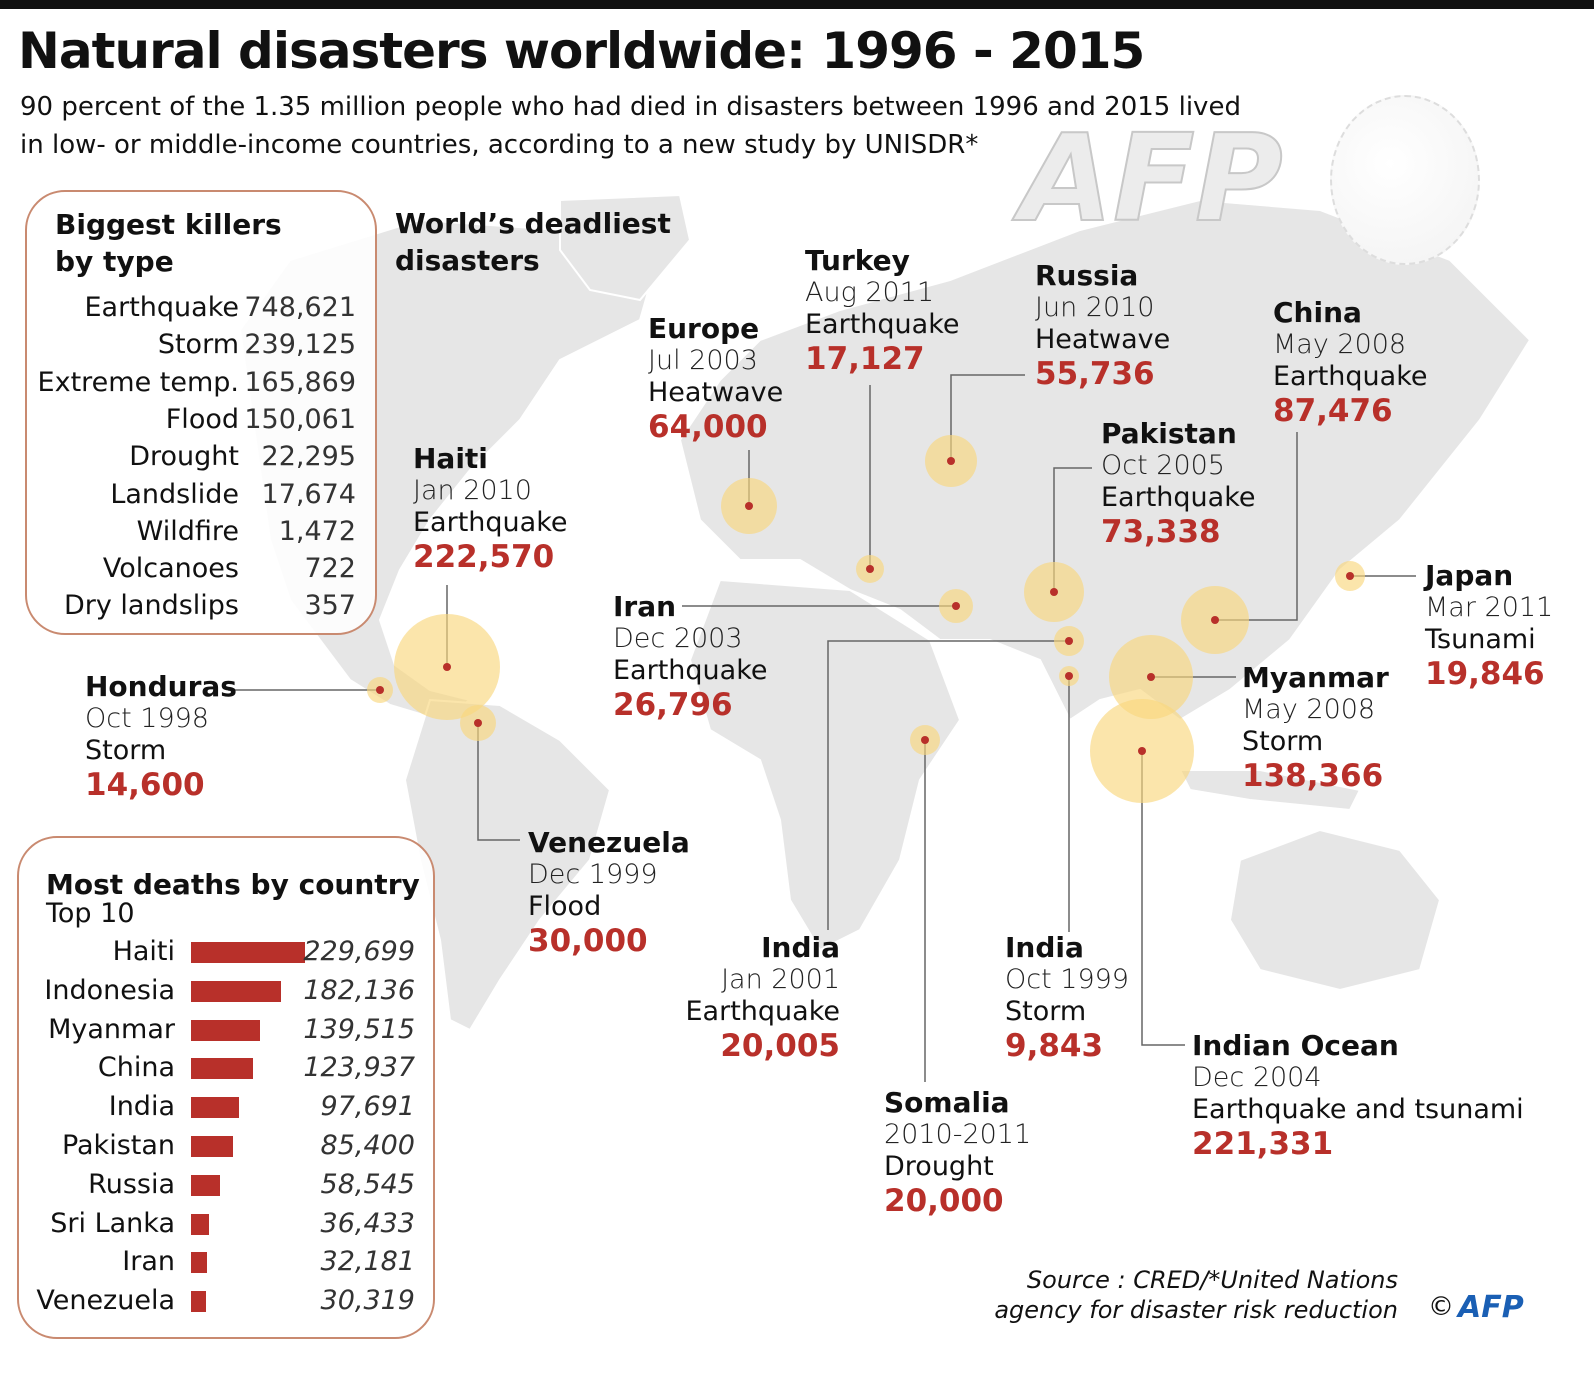  Describe the element at coordinates (690, 657) in the screenshot. I see `disaster-label: Iran Dec 2003 Earthquake 26,796` at that location.